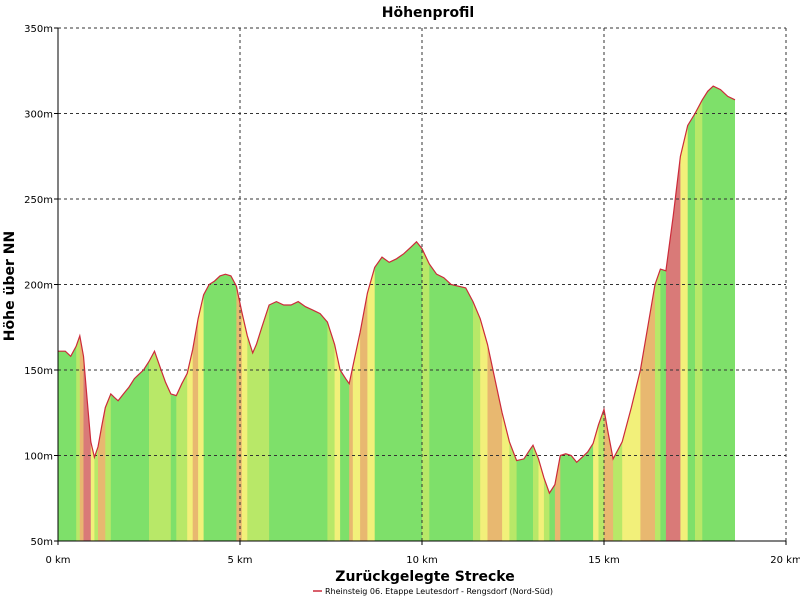 This screenshot has width=800, height=600. I want to click on y-tick-label: 100m, so click(38, 457).